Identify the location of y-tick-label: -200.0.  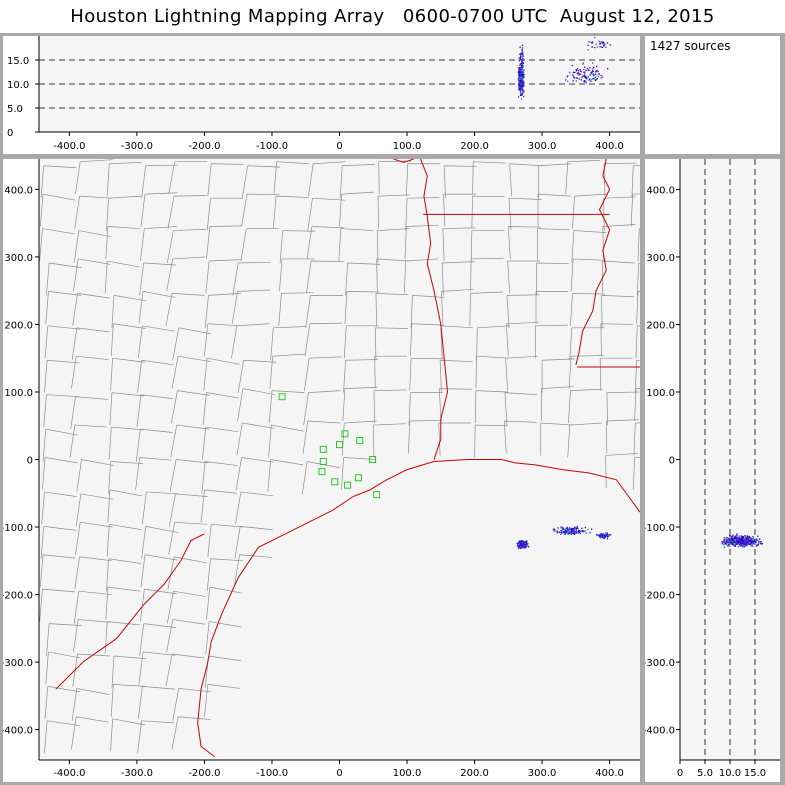
(660, 596).